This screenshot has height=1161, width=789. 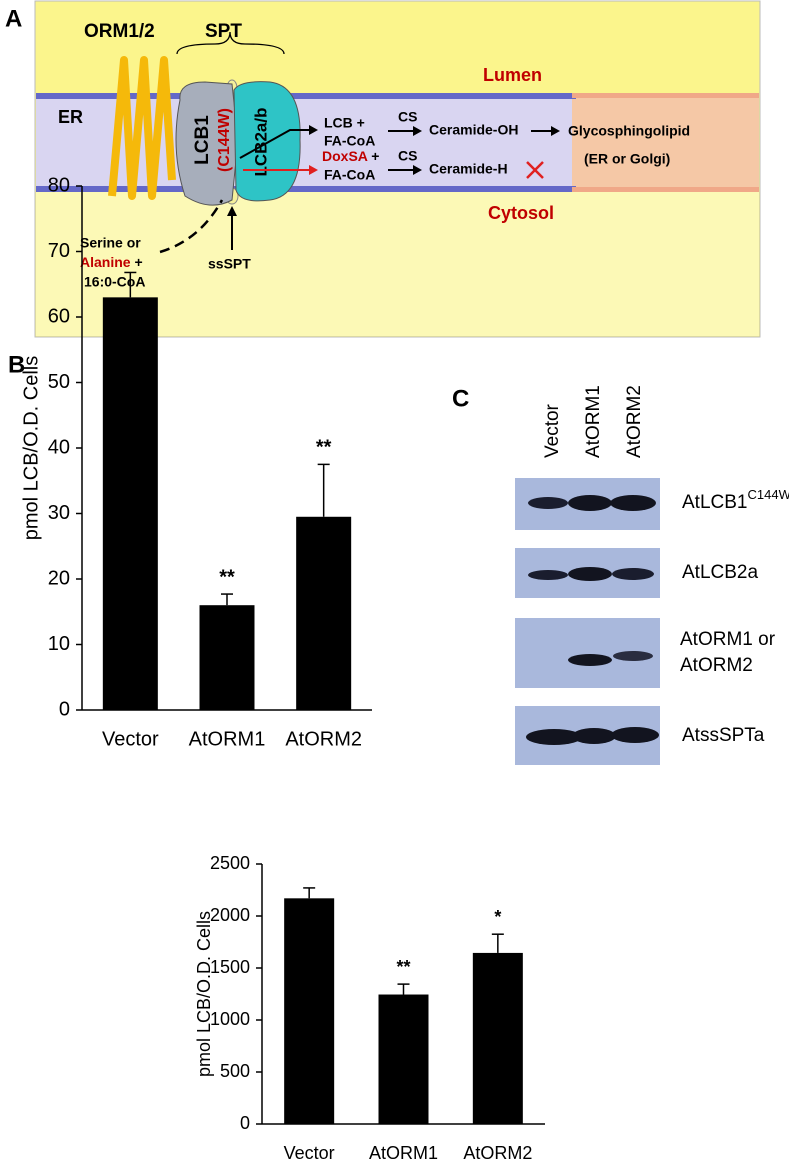 I want to click on lane-label: Vector, so click(x=552, y=430).